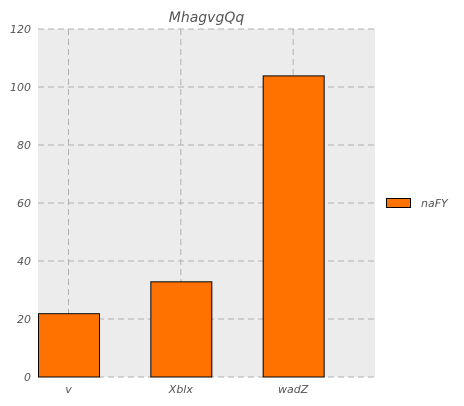 This screenshot has width=464, height=406. Describe the element at coordinates (435, 203) in the screenshot. I see `legend-label-naFY: naFY` at that location.